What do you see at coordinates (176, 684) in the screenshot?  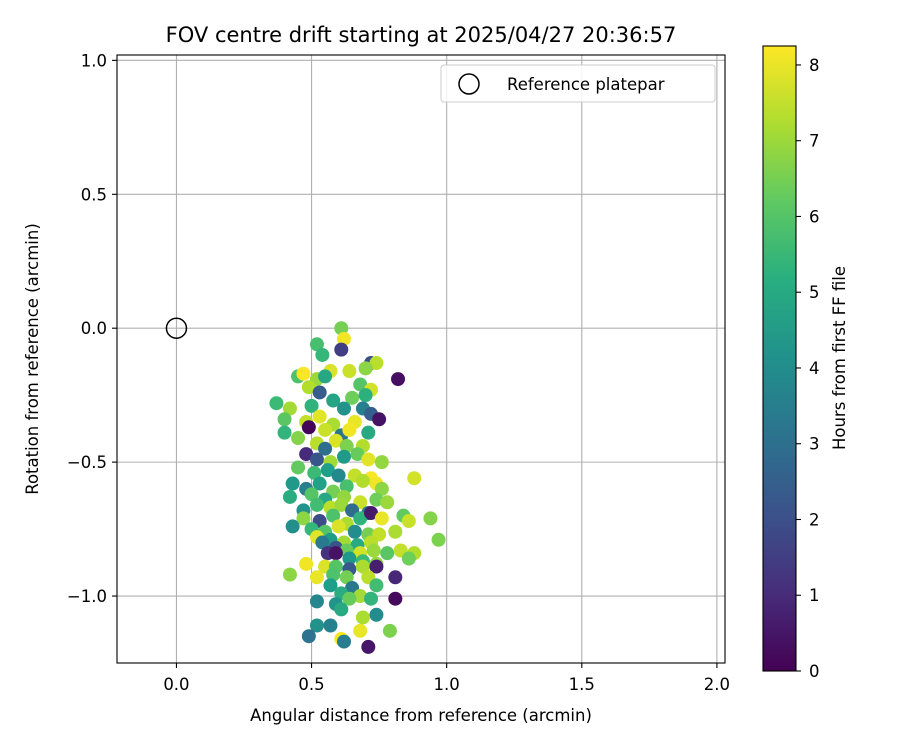 I see `x-tick-label: 0.0` at bounding box center [176, 684].